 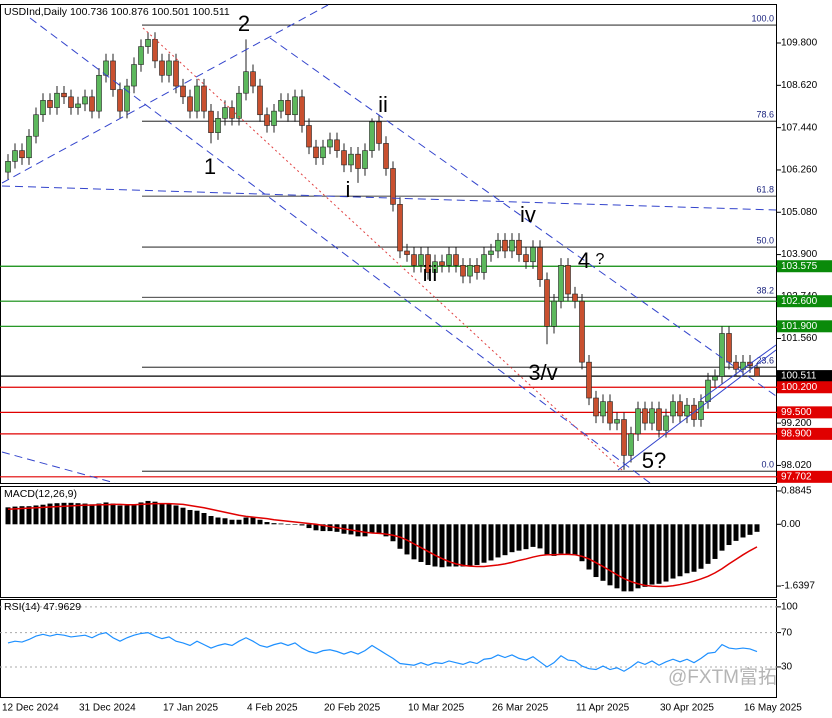 What do you see at coordinates (791, 524) in the screenshot?
I see `y-tick-label: 0.00` at bounding box center [791, 524].